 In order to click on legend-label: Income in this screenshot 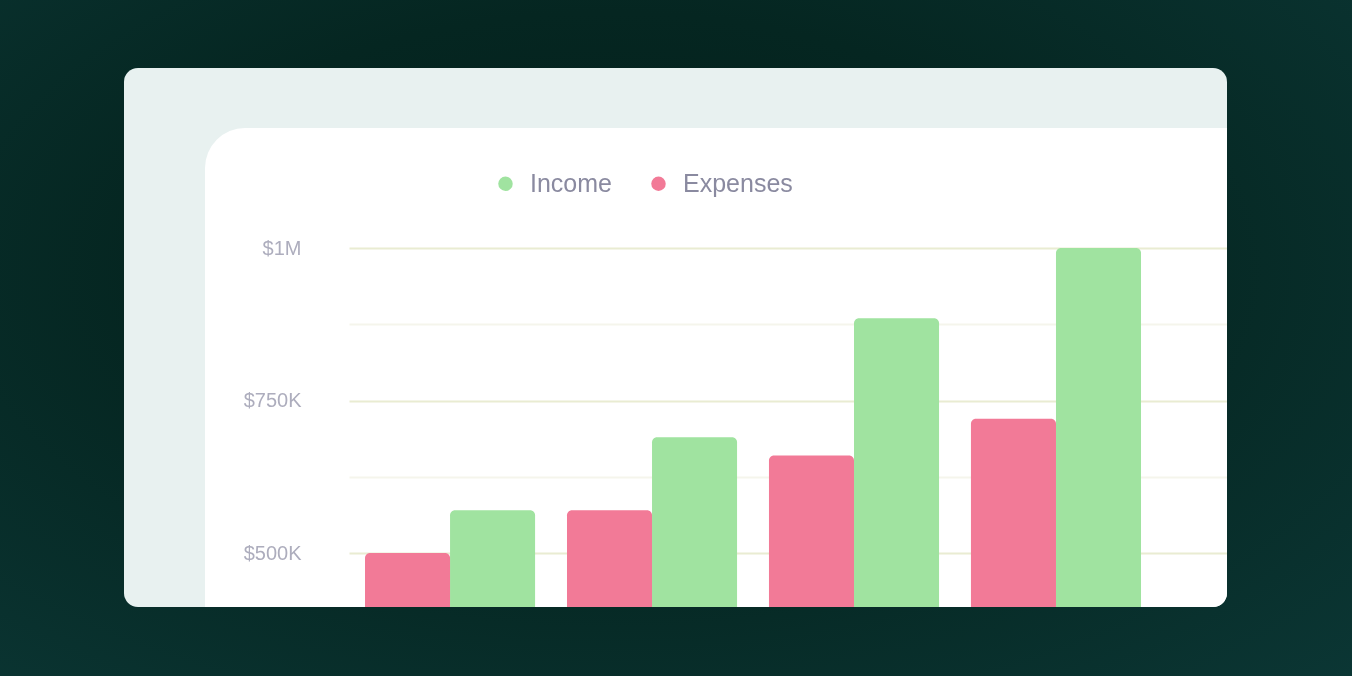, I will do `click(570, 182)`.